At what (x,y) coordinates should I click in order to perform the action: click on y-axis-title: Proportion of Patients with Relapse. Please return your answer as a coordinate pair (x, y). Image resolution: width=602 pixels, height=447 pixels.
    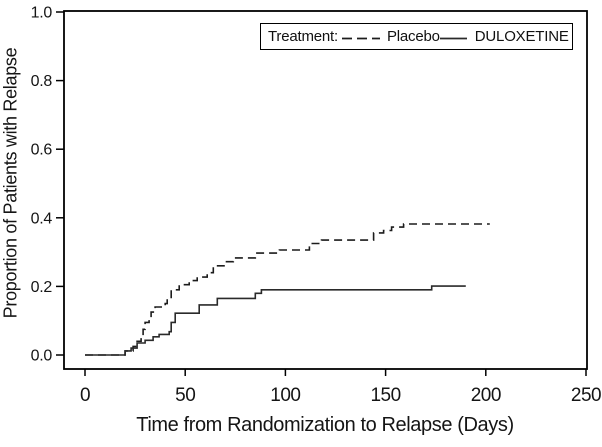
    Looking at the image, I should click on (10, 183).